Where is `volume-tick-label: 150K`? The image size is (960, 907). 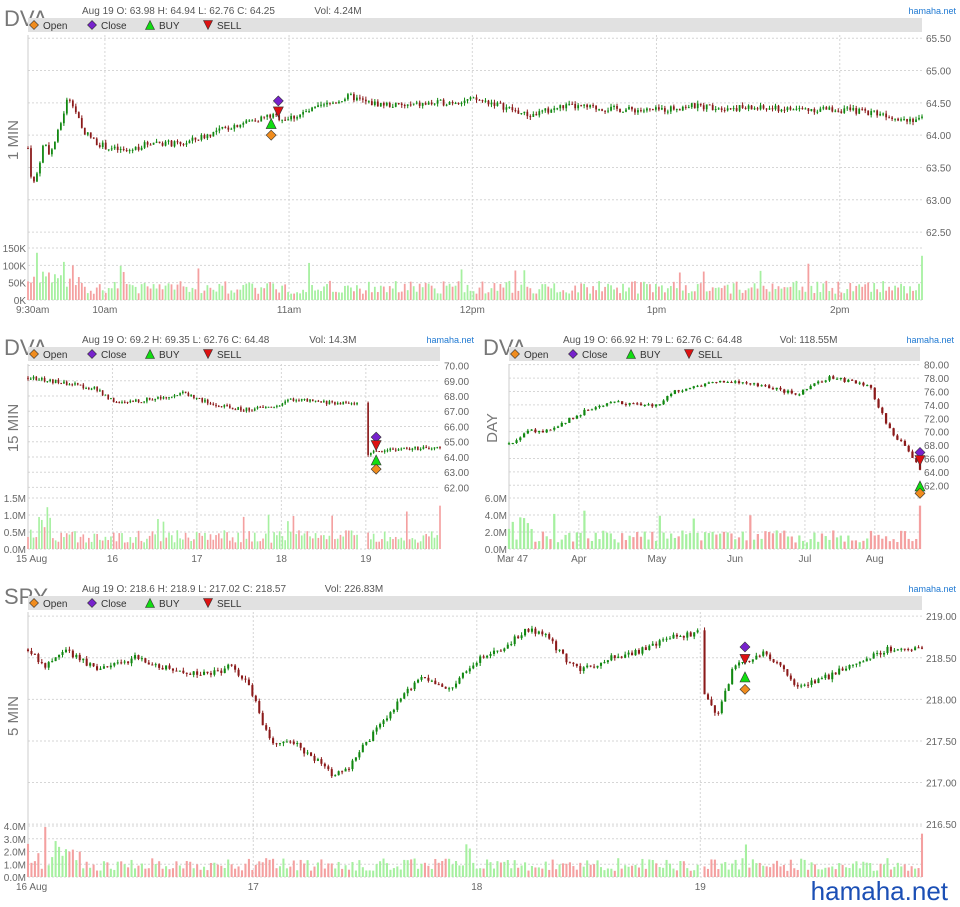
volume-tick-label: 150K is located at coordinates (15, 249).